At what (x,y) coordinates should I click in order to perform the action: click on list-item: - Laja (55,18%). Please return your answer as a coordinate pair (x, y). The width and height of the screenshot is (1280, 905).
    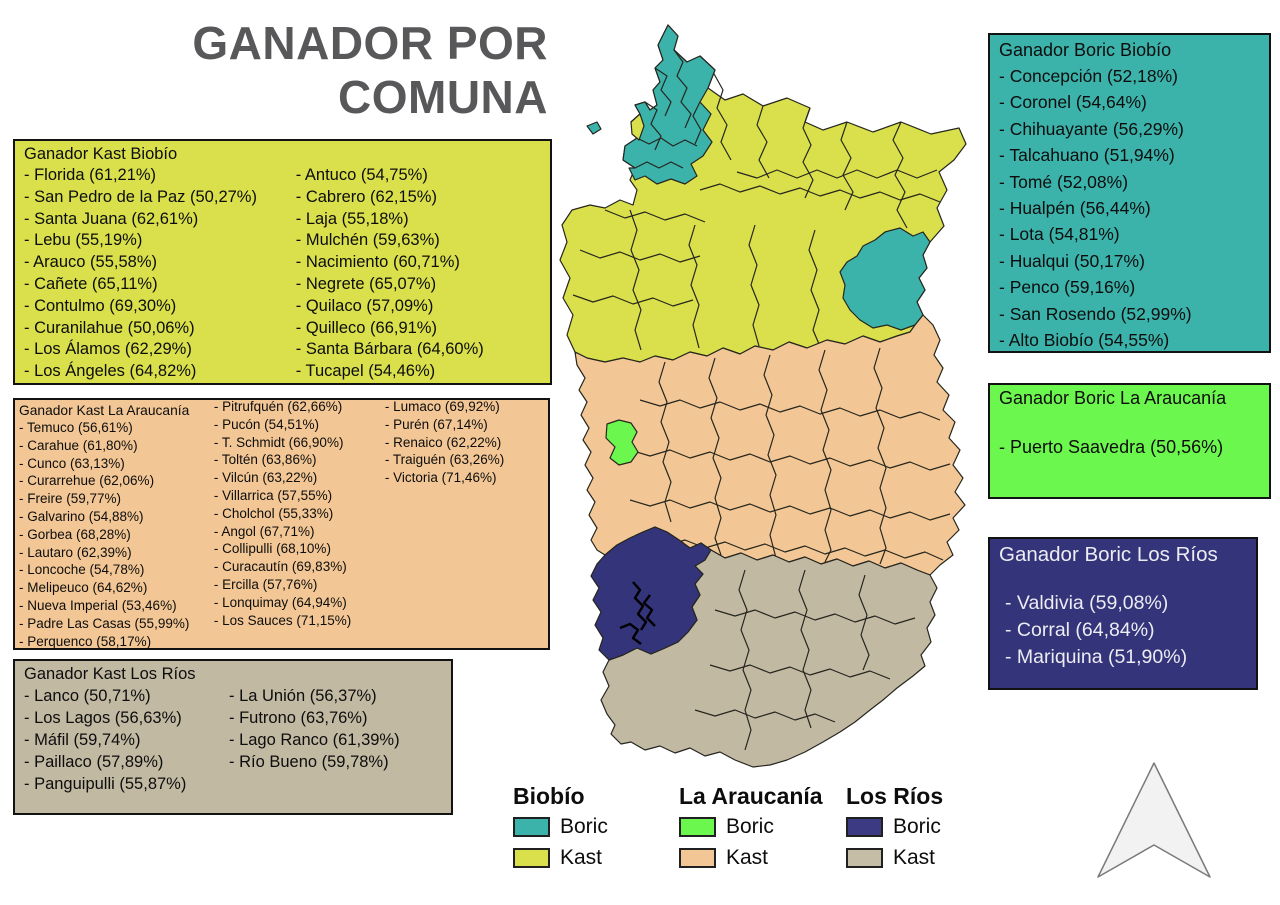
    Looking at the image, I should click on (352, 218).